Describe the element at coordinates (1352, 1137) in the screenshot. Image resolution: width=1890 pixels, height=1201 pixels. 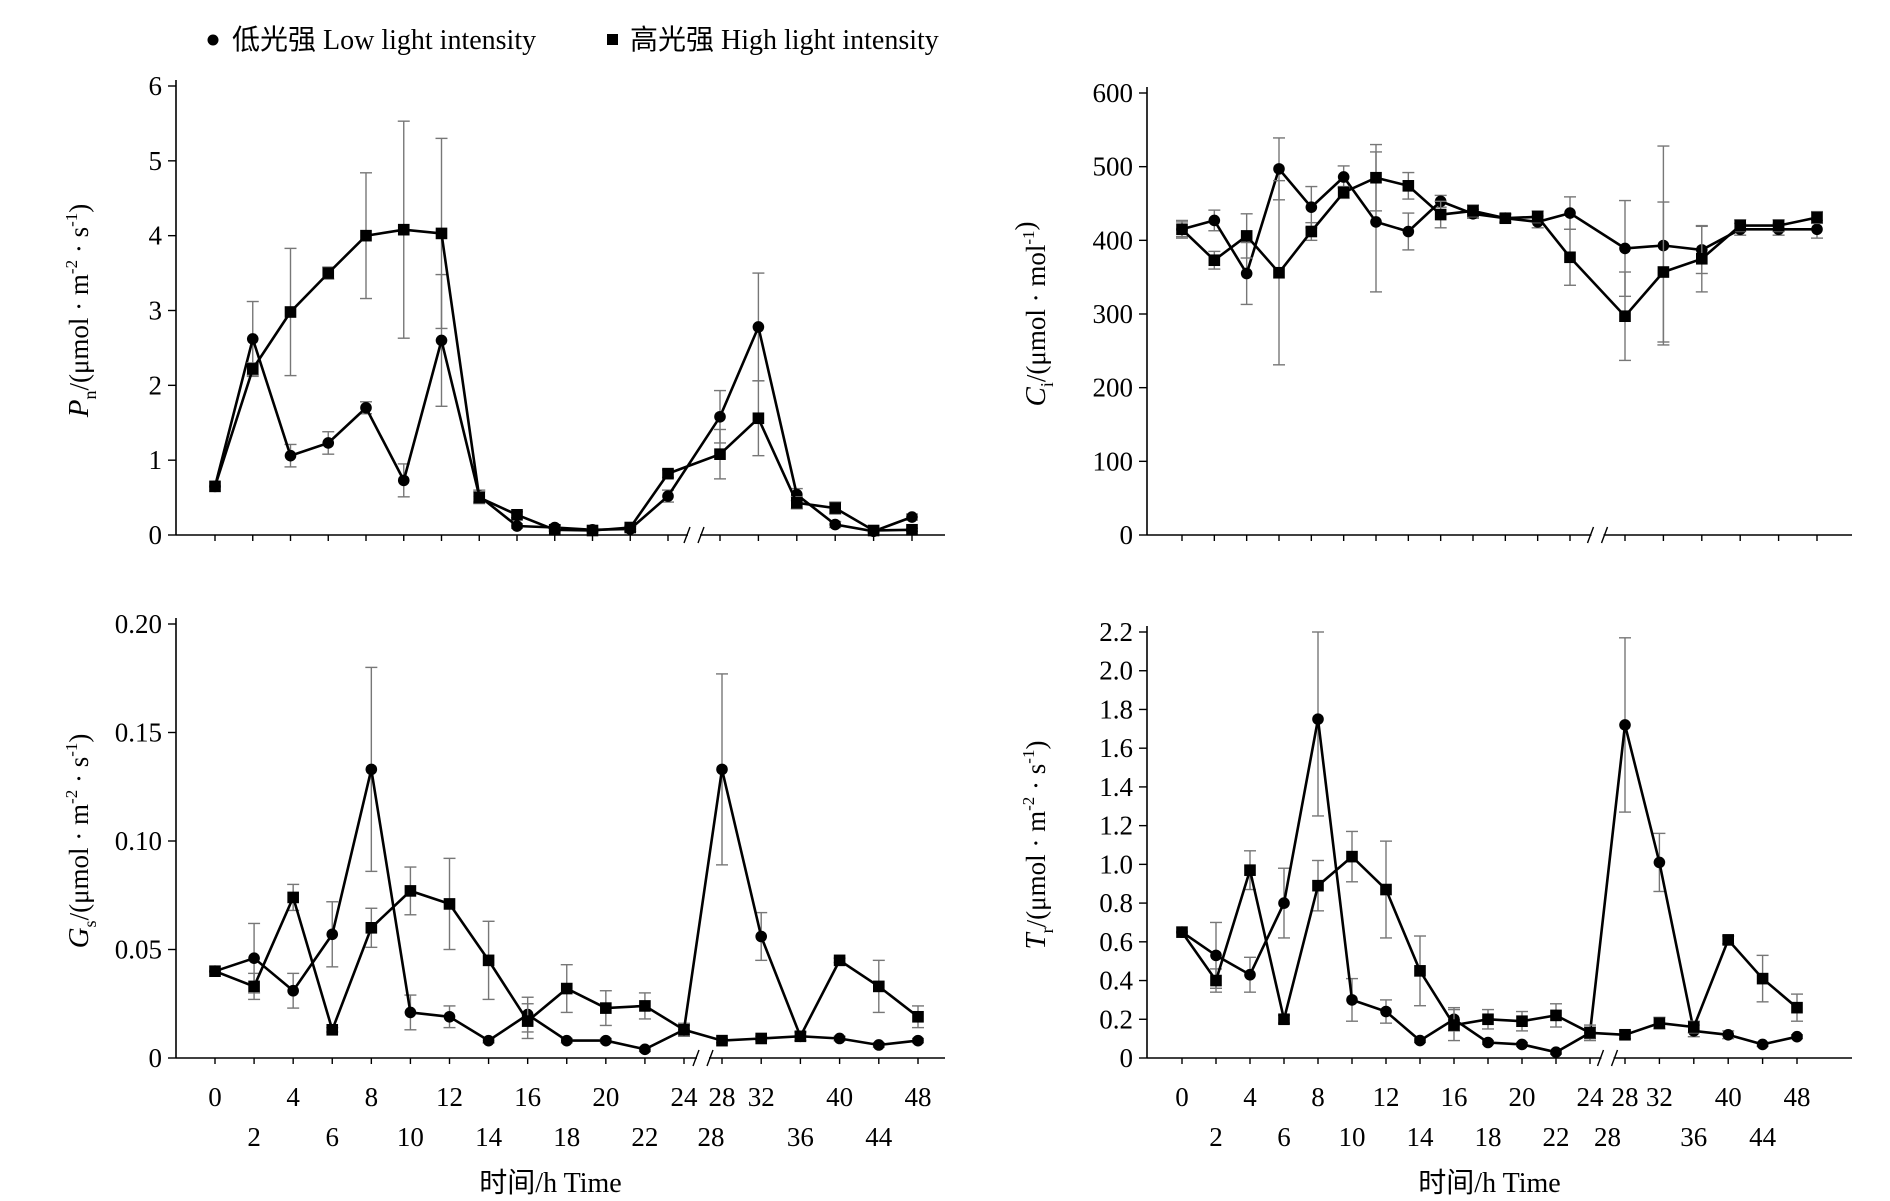
I see `x-tick-label: 10` at that location.